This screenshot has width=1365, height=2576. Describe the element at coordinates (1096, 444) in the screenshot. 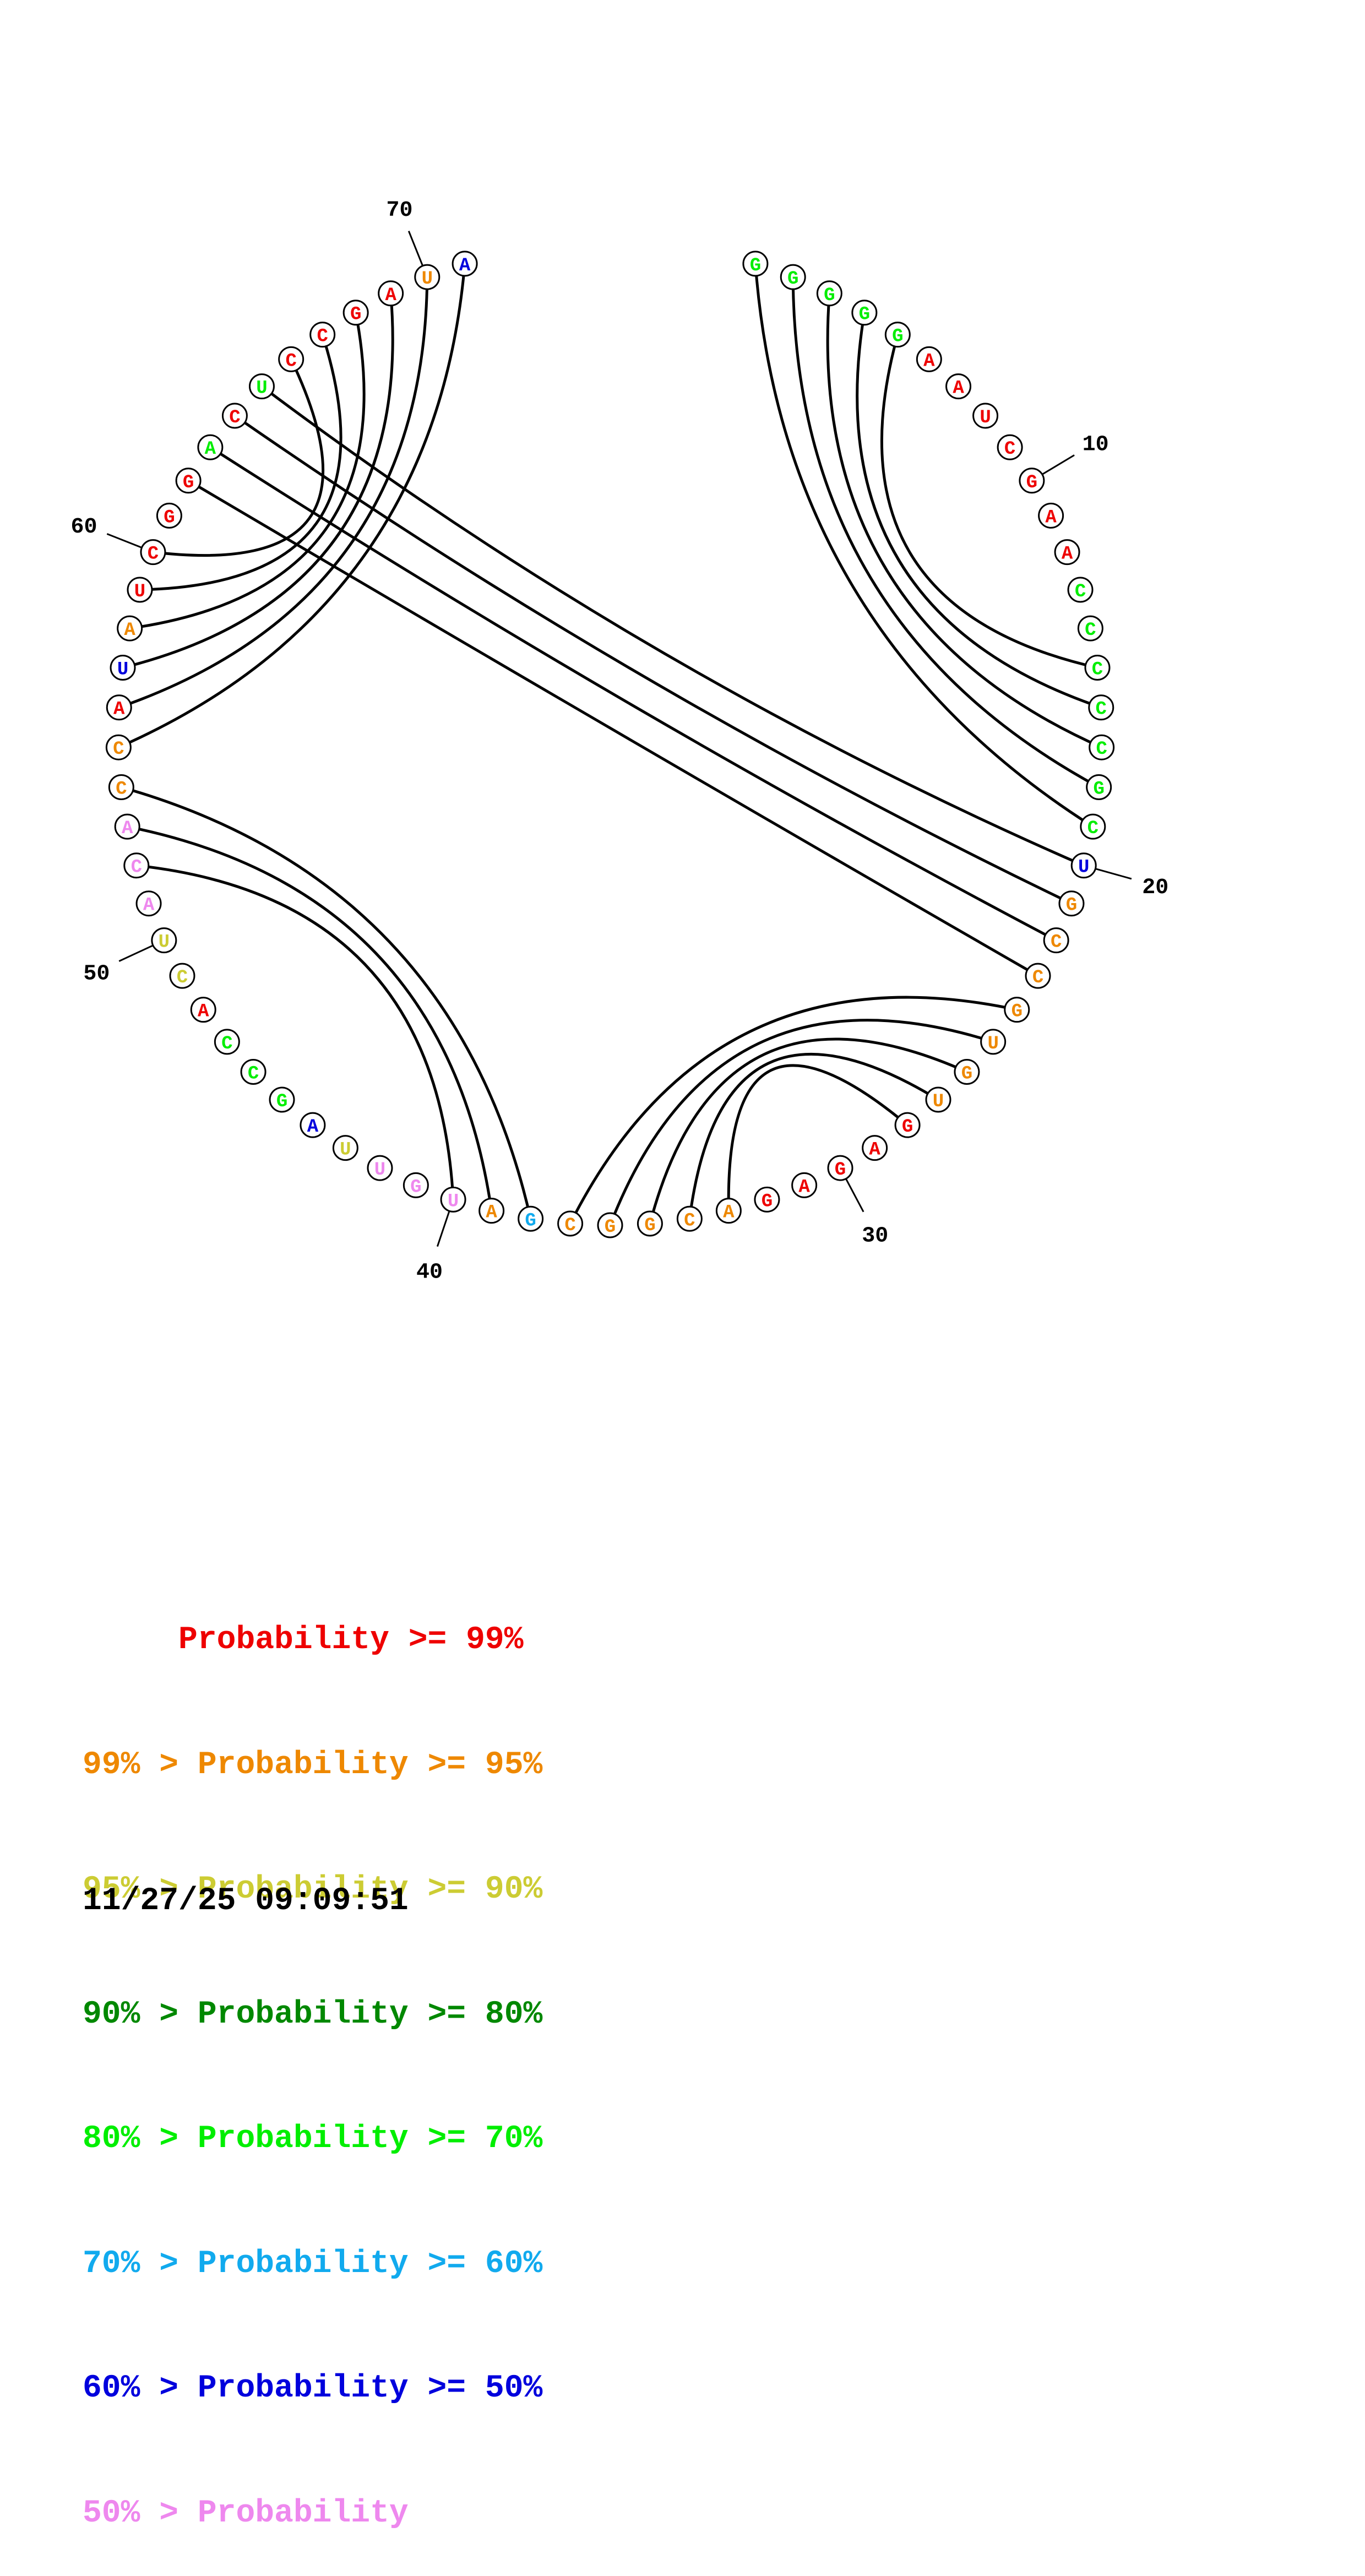

I see `position-label: 10` at that location.